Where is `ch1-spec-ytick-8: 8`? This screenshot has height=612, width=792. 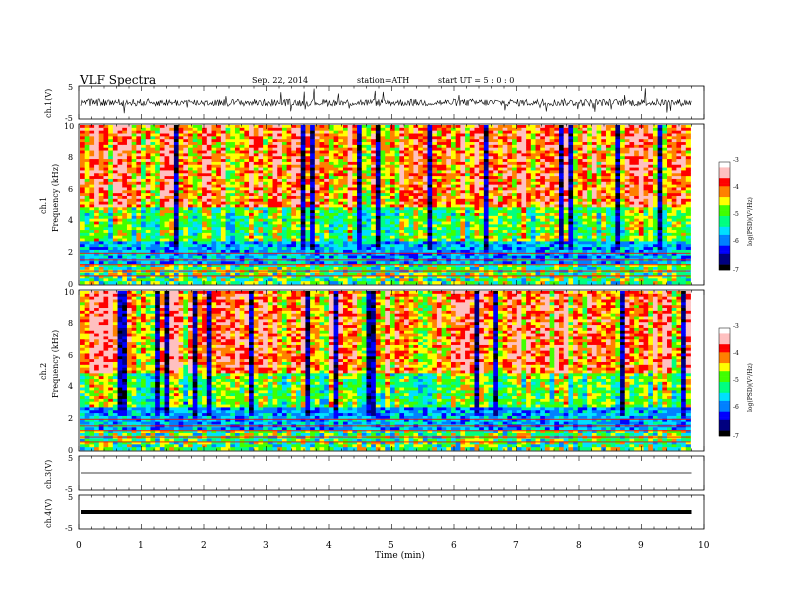 ch1-spec-ytick-8: 8 is located at coordinates (70, 157).